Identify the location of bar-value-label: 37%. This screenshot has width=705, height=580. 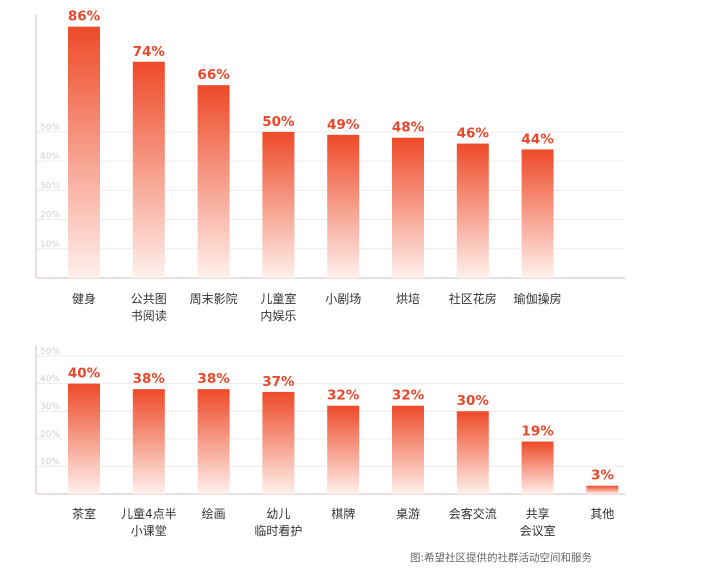
(278, 382).